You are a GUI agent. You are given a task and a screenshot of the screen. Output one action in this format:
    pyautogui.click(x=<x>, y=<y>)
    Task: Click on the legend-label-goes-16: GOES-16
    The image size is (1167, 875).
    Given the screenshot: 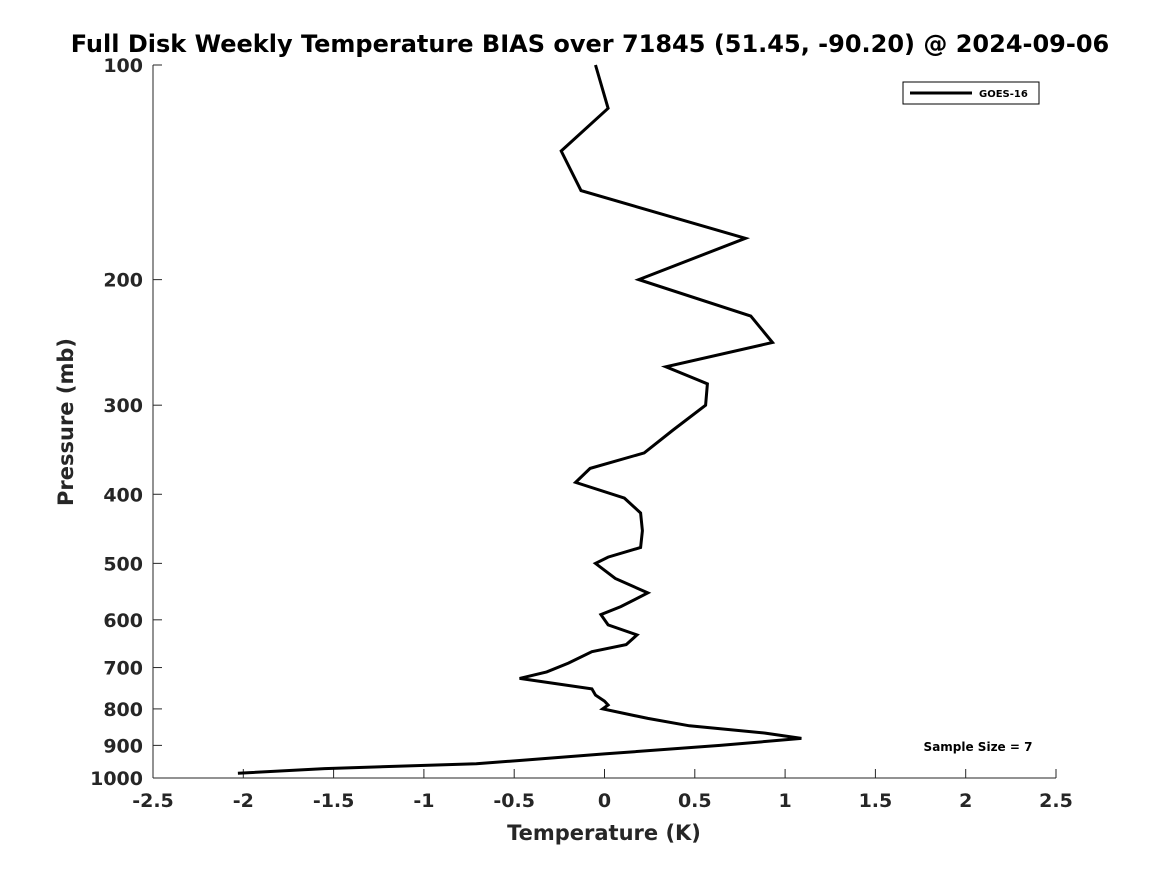 What is the action you would take?
    pyautogui.click(x=1003, y=94)
    